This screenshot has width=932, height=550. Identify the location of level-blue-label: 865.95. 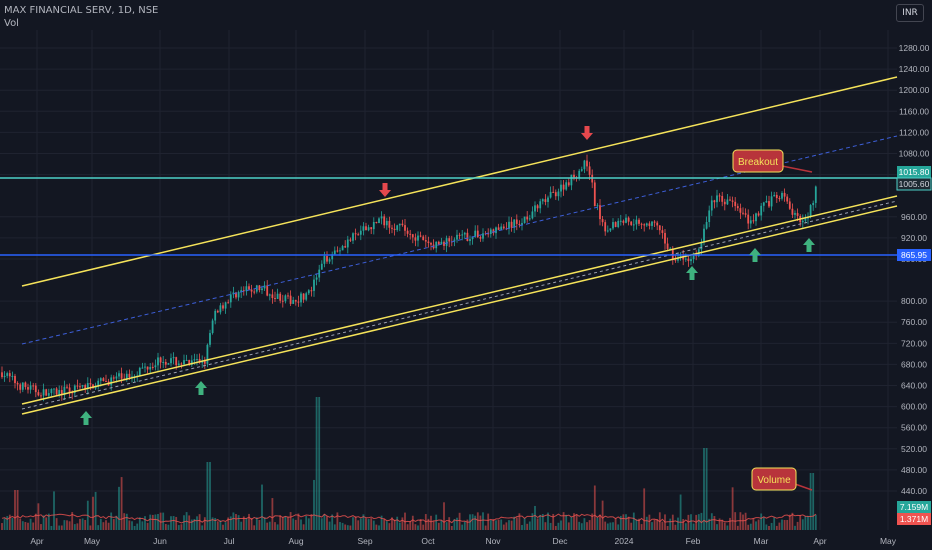
(914, 255).